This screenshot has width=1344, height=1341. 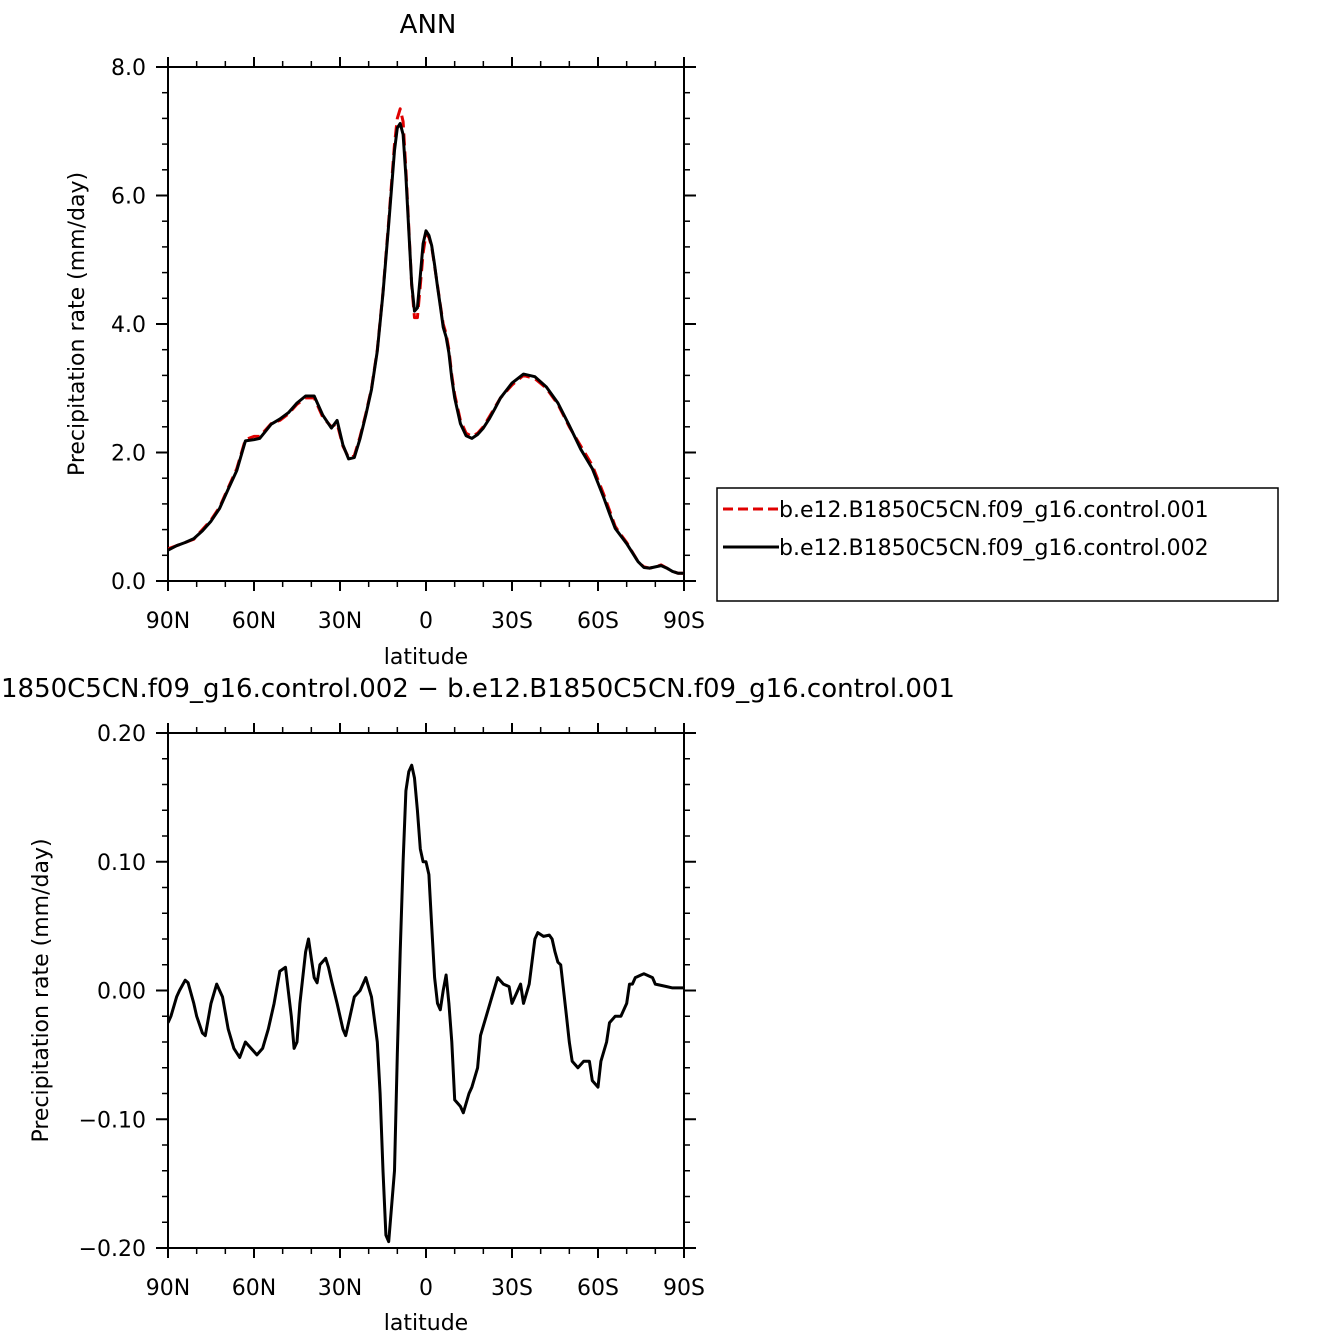 What do you see at coordinates (128, 325) in the screenshot?
I see `y-tick-label: 4.0` at bounding box center [128, 325].